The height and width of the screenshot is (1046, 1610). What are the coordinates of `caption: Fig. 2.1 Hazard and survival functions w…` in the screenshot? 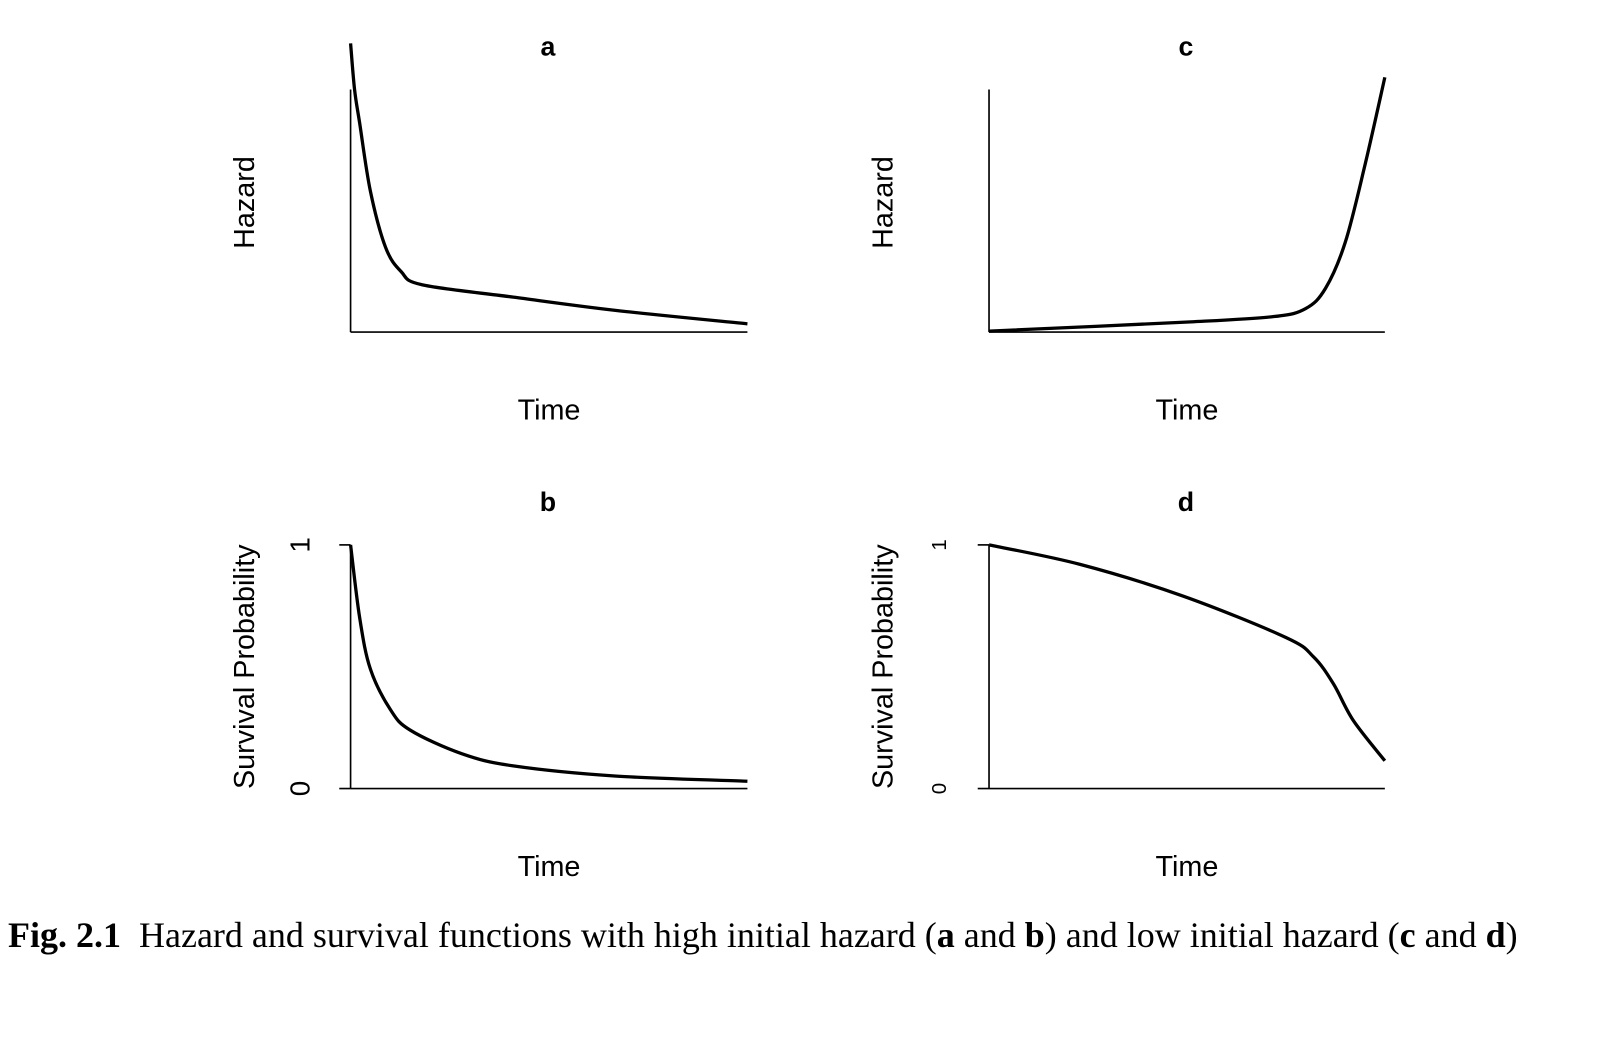 It's located at (806, 935).